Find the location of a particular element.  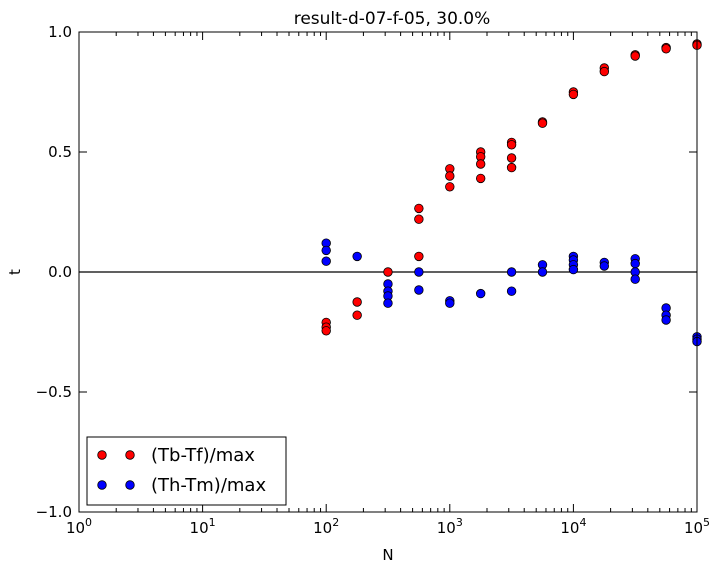

chart-title: result-d-07-f-05, 30.0% is located at coordinates (392, 19).